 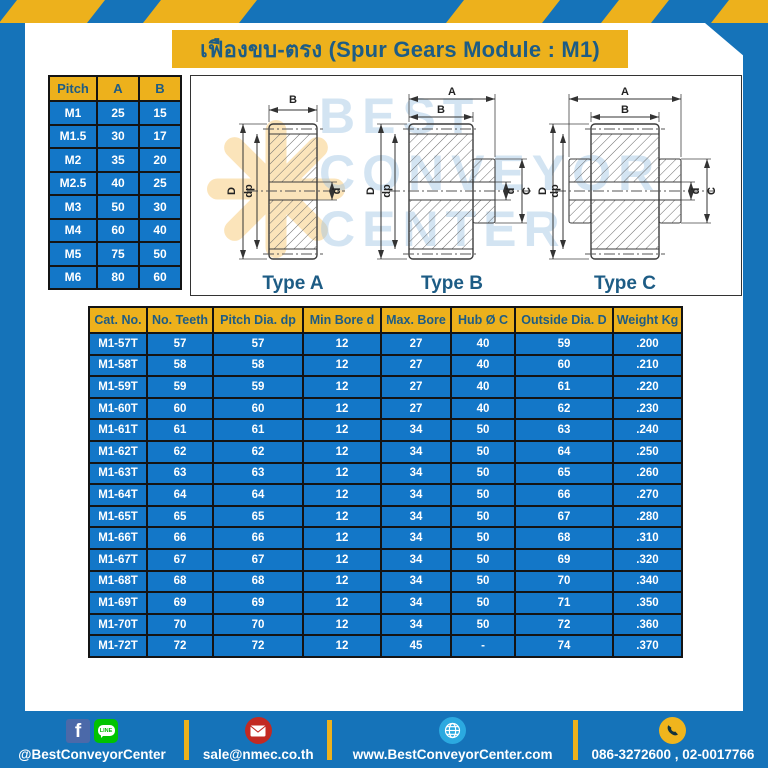 I want to click on table-row: M1-63T 63 63 12 34 50 65.260, so click(x=385, y=473).